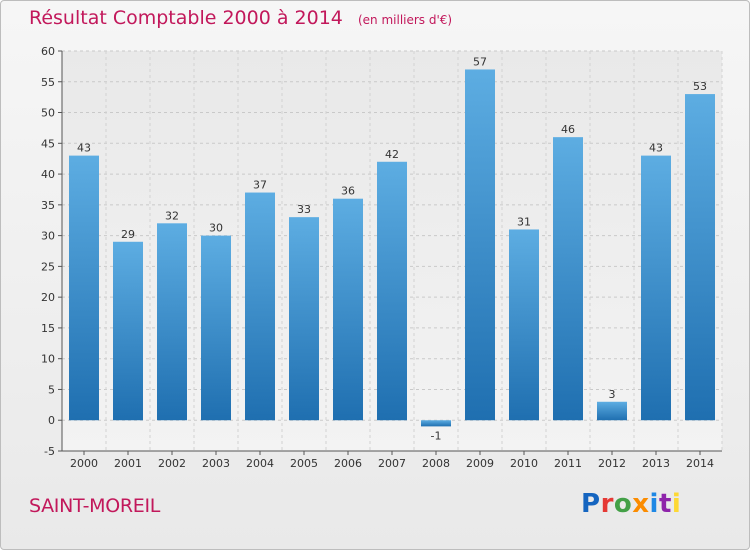 Image resolution: width=750 pixels, height=550 pixels. I want to click on y-tick-label: 50, so click(48, 113).